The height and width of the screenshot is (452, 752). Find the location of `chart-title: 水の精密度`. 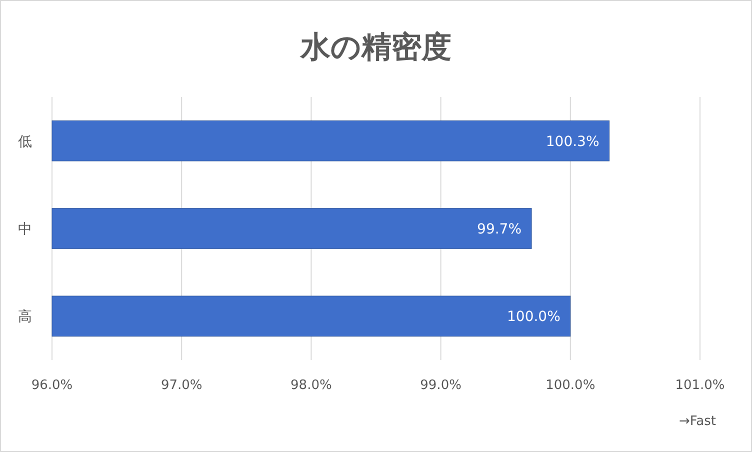

chart-title: 水の精密度 is located at coordinates (376, 47).